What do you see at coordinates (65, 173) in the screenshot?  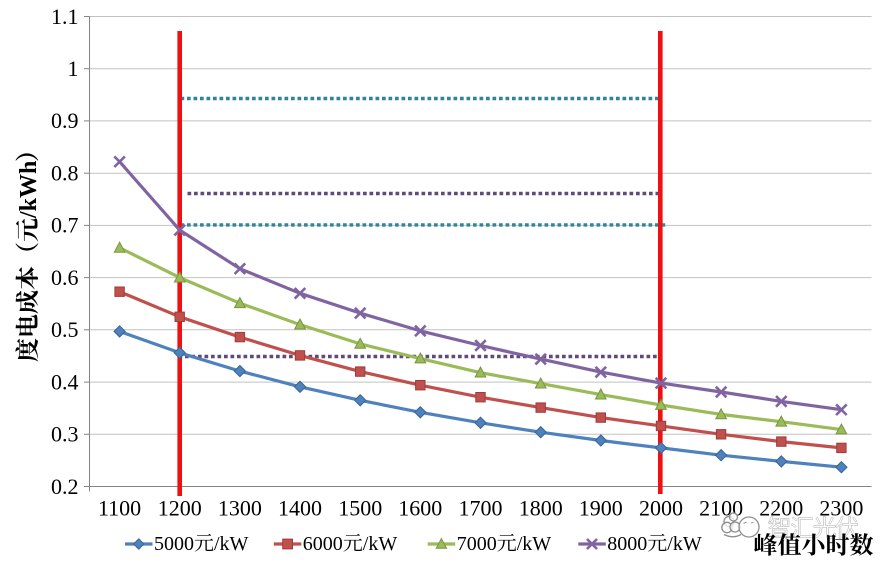 I see `svg-text: 0.8` at bounding box center [65, 173].